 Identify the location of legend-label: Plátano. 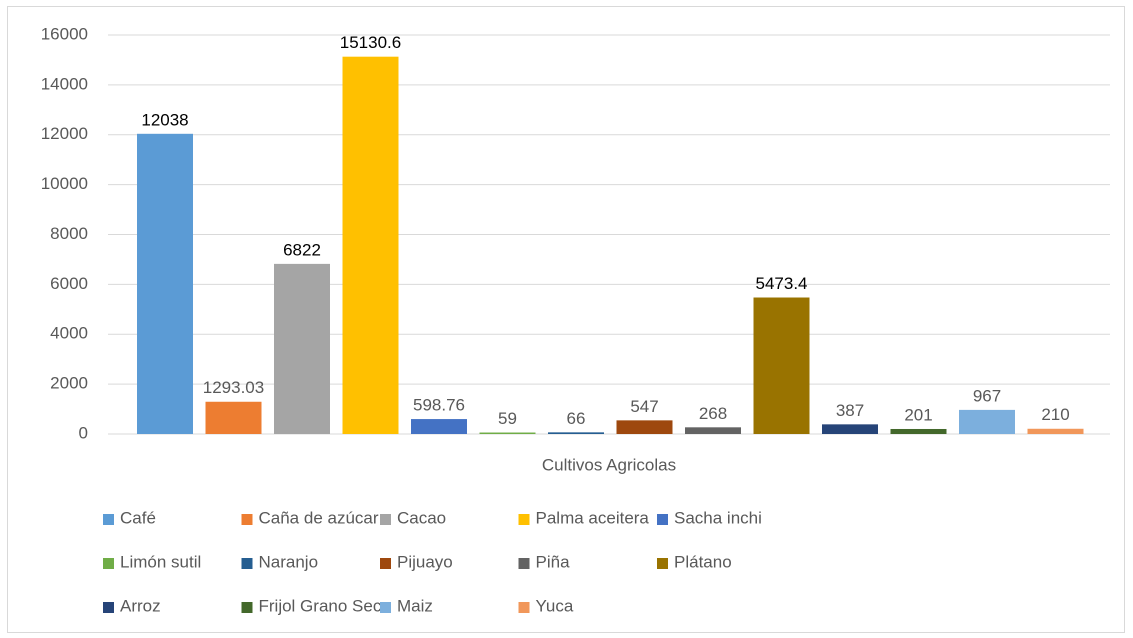
(703, 561).